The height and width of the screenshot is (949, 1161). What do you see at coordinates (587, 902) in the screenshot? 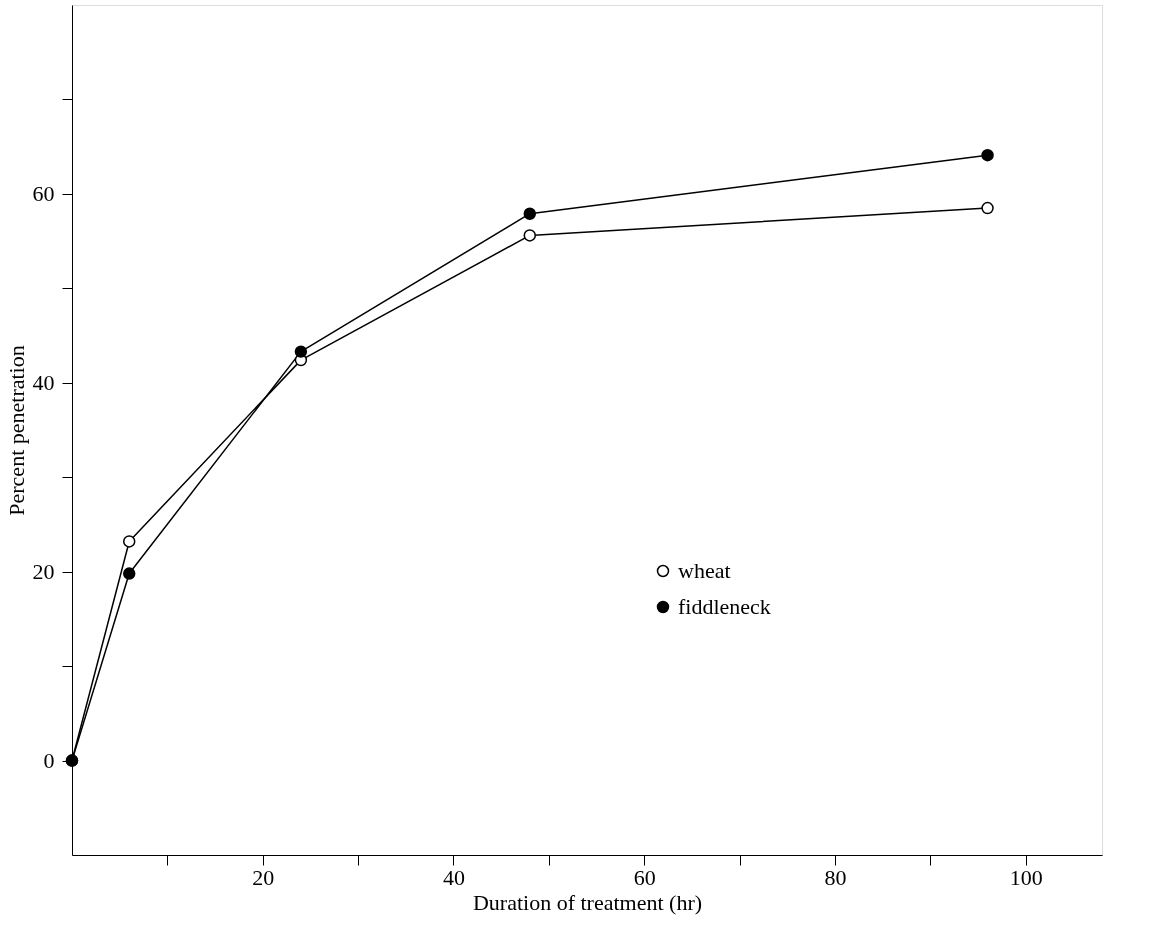
I see `x-axis-title: Duration of treatment (hr)` at bounding box center [587, 902].